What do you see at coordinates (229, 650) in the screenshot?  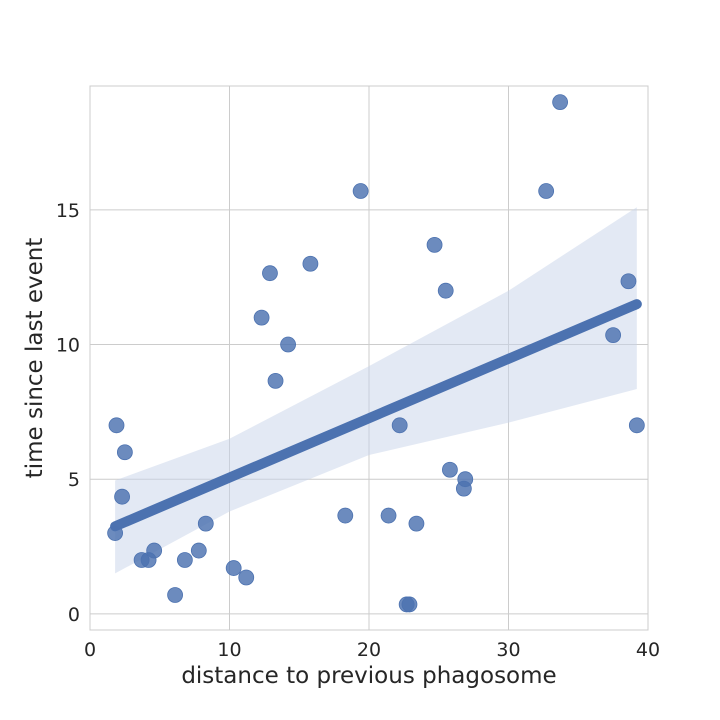 I see `x-tick-label: 10` at bounding box center [229, 650].